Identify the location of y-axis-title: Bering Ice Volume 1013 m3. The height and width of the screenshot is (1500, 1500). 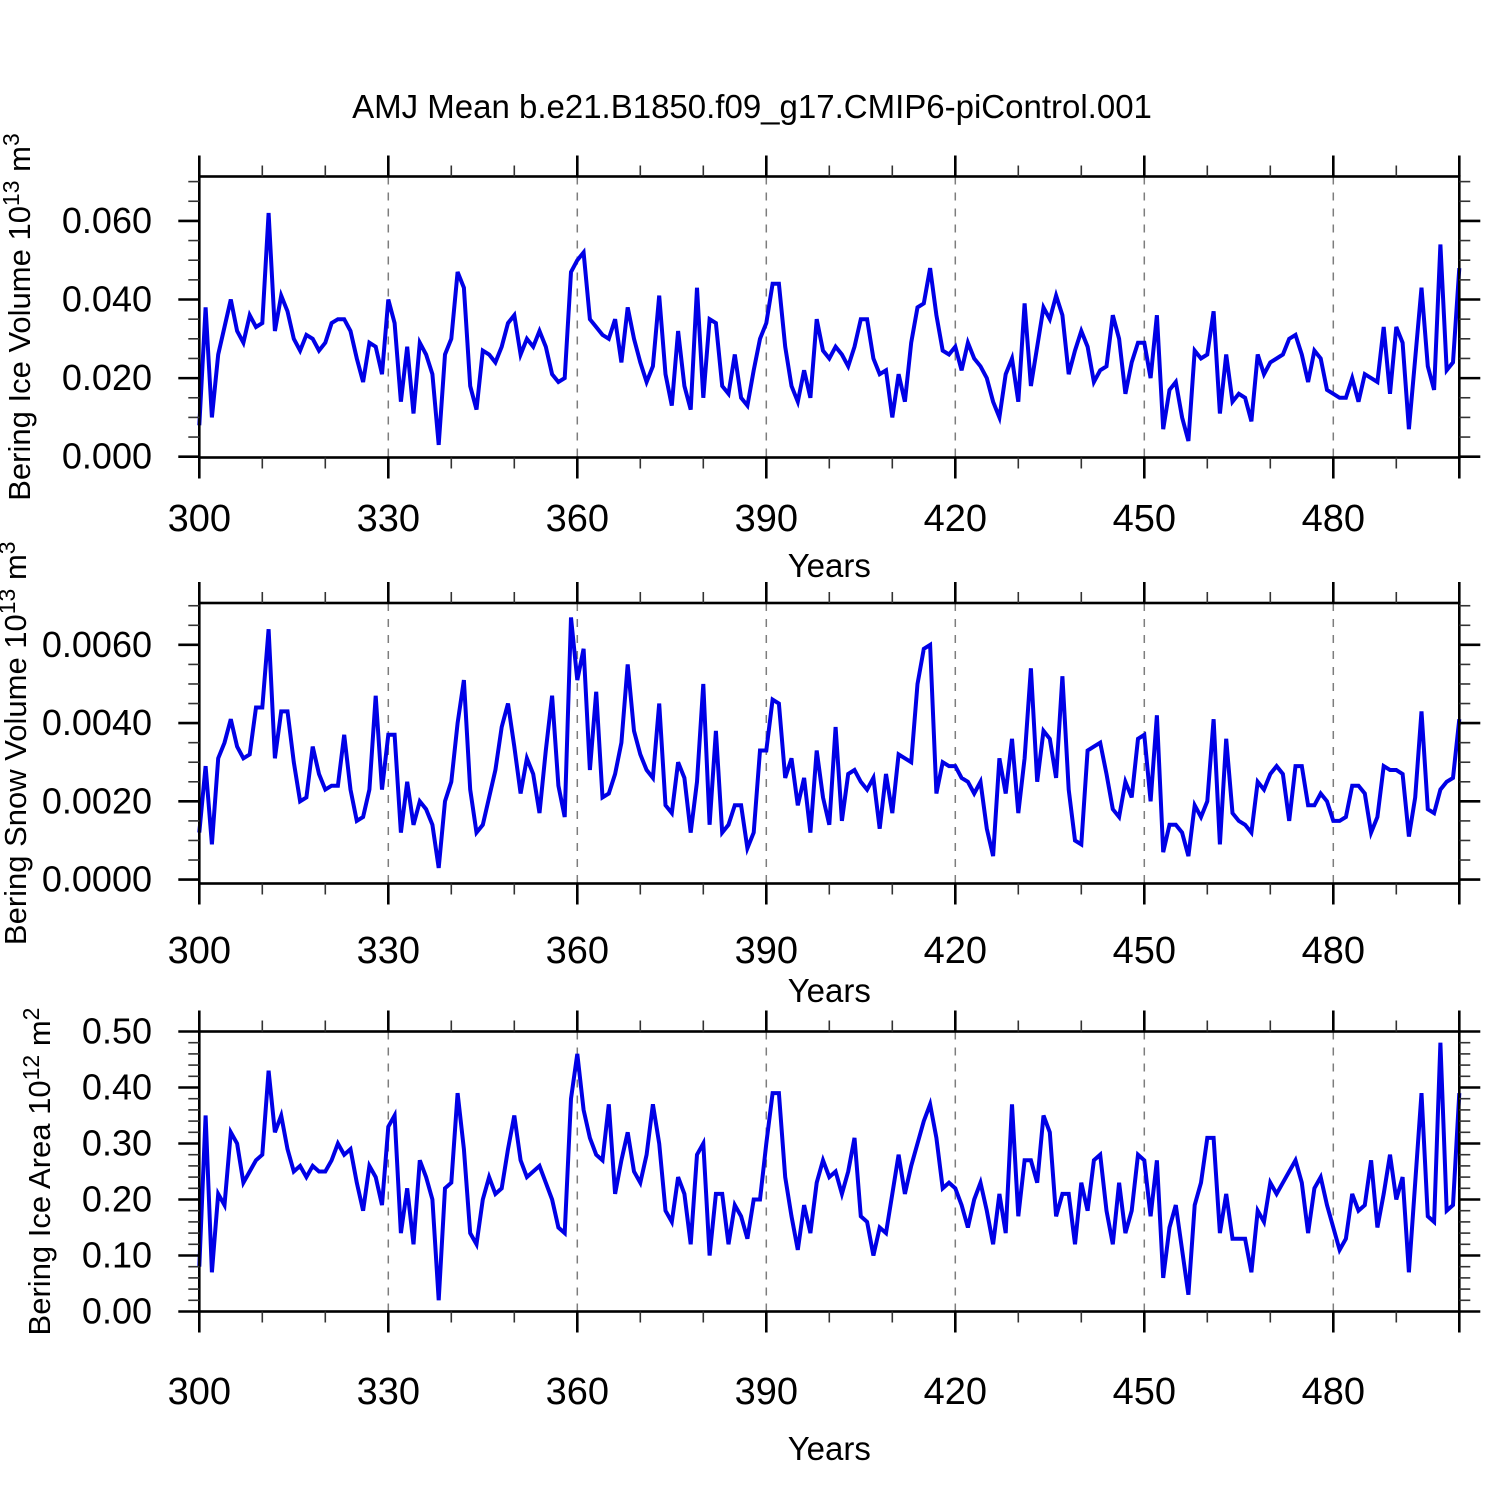
(18, 317).